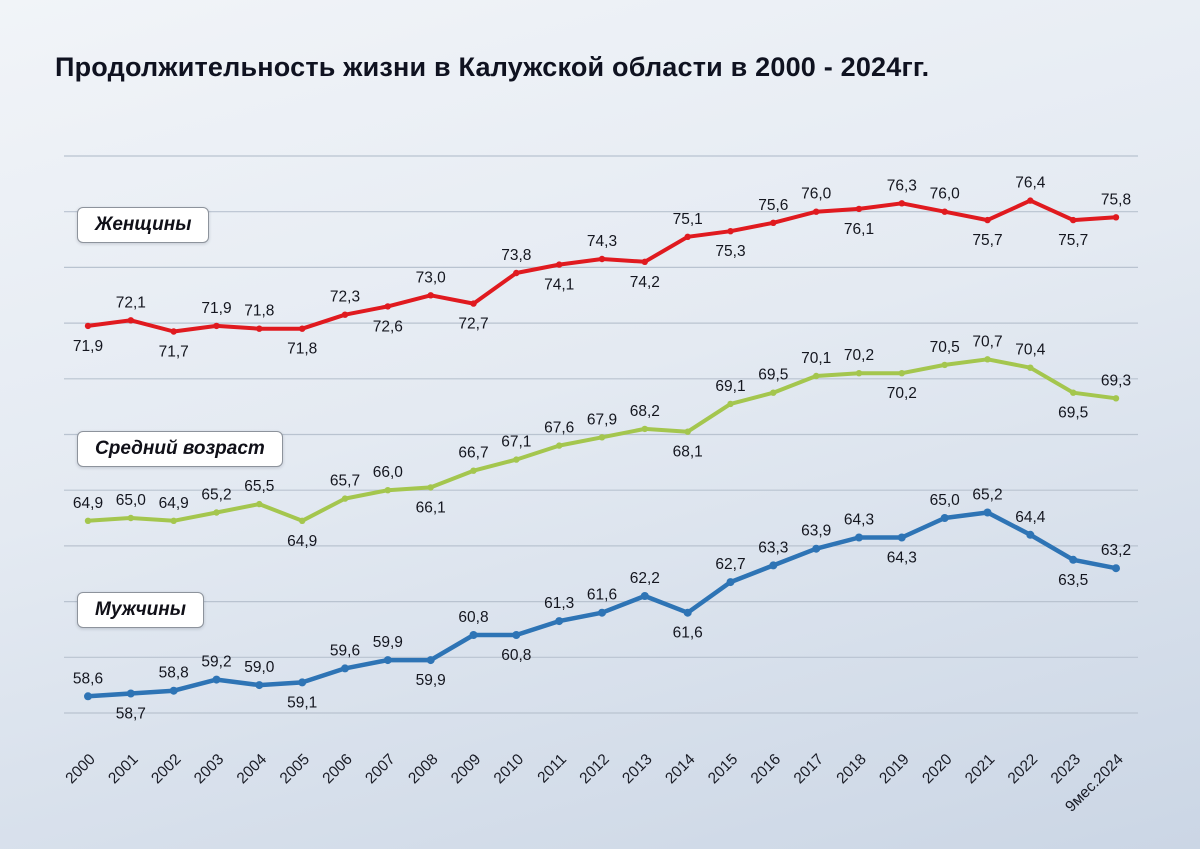 Image resolution: width=1200 pixels, height=849 pixels. I want to click on point-label-men: 64,4, so click(1030, 517).